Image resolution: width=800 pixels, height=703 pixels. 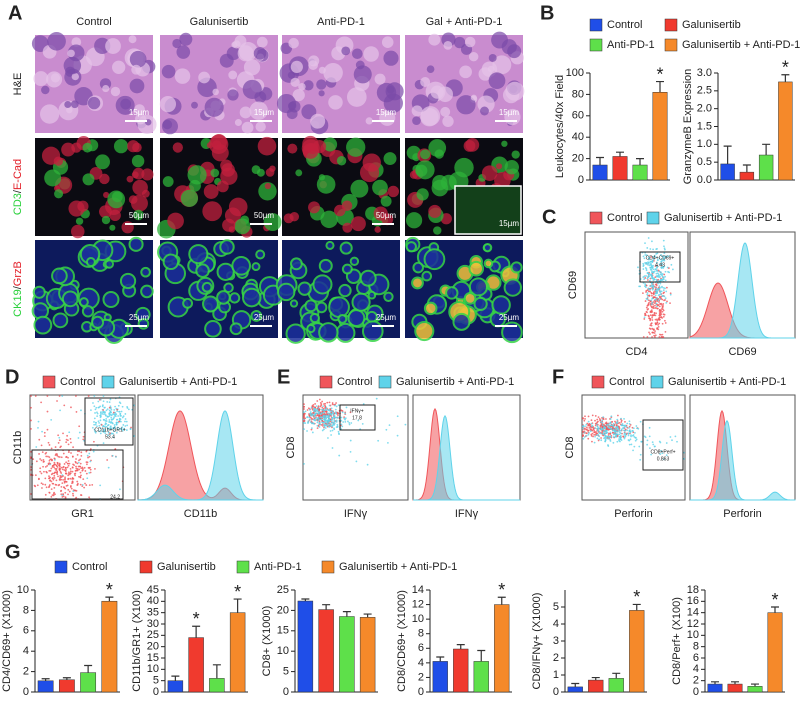 I want to click on x-axis-label: GR1, so click(x=82, y=514).